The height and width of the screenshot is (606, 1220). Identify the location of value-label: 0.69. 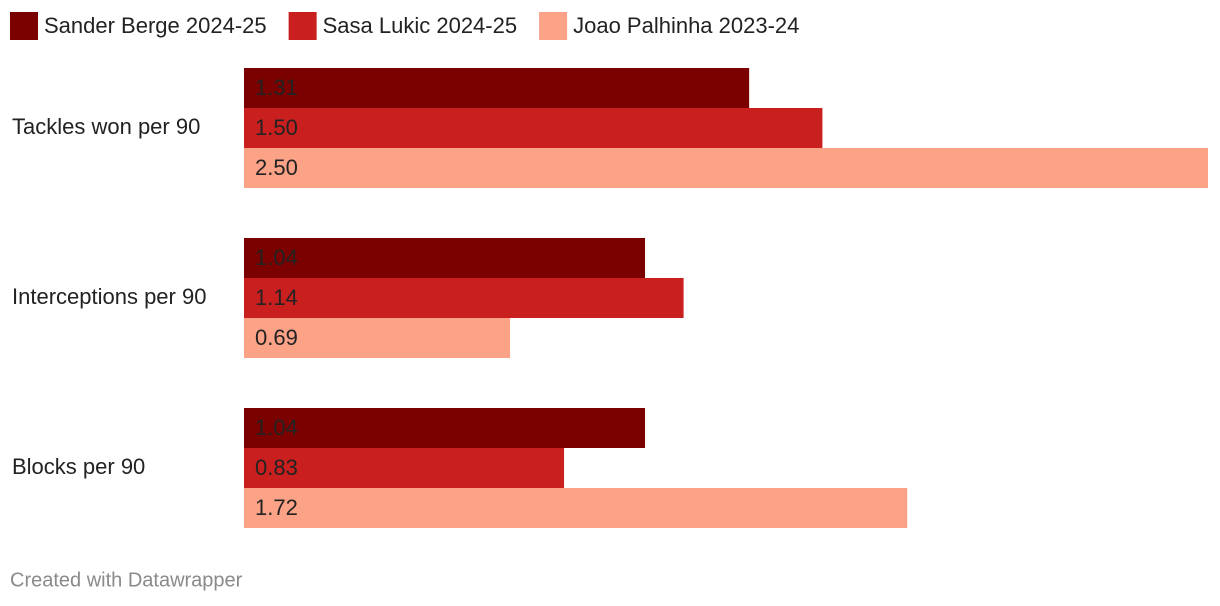
(276, 337).